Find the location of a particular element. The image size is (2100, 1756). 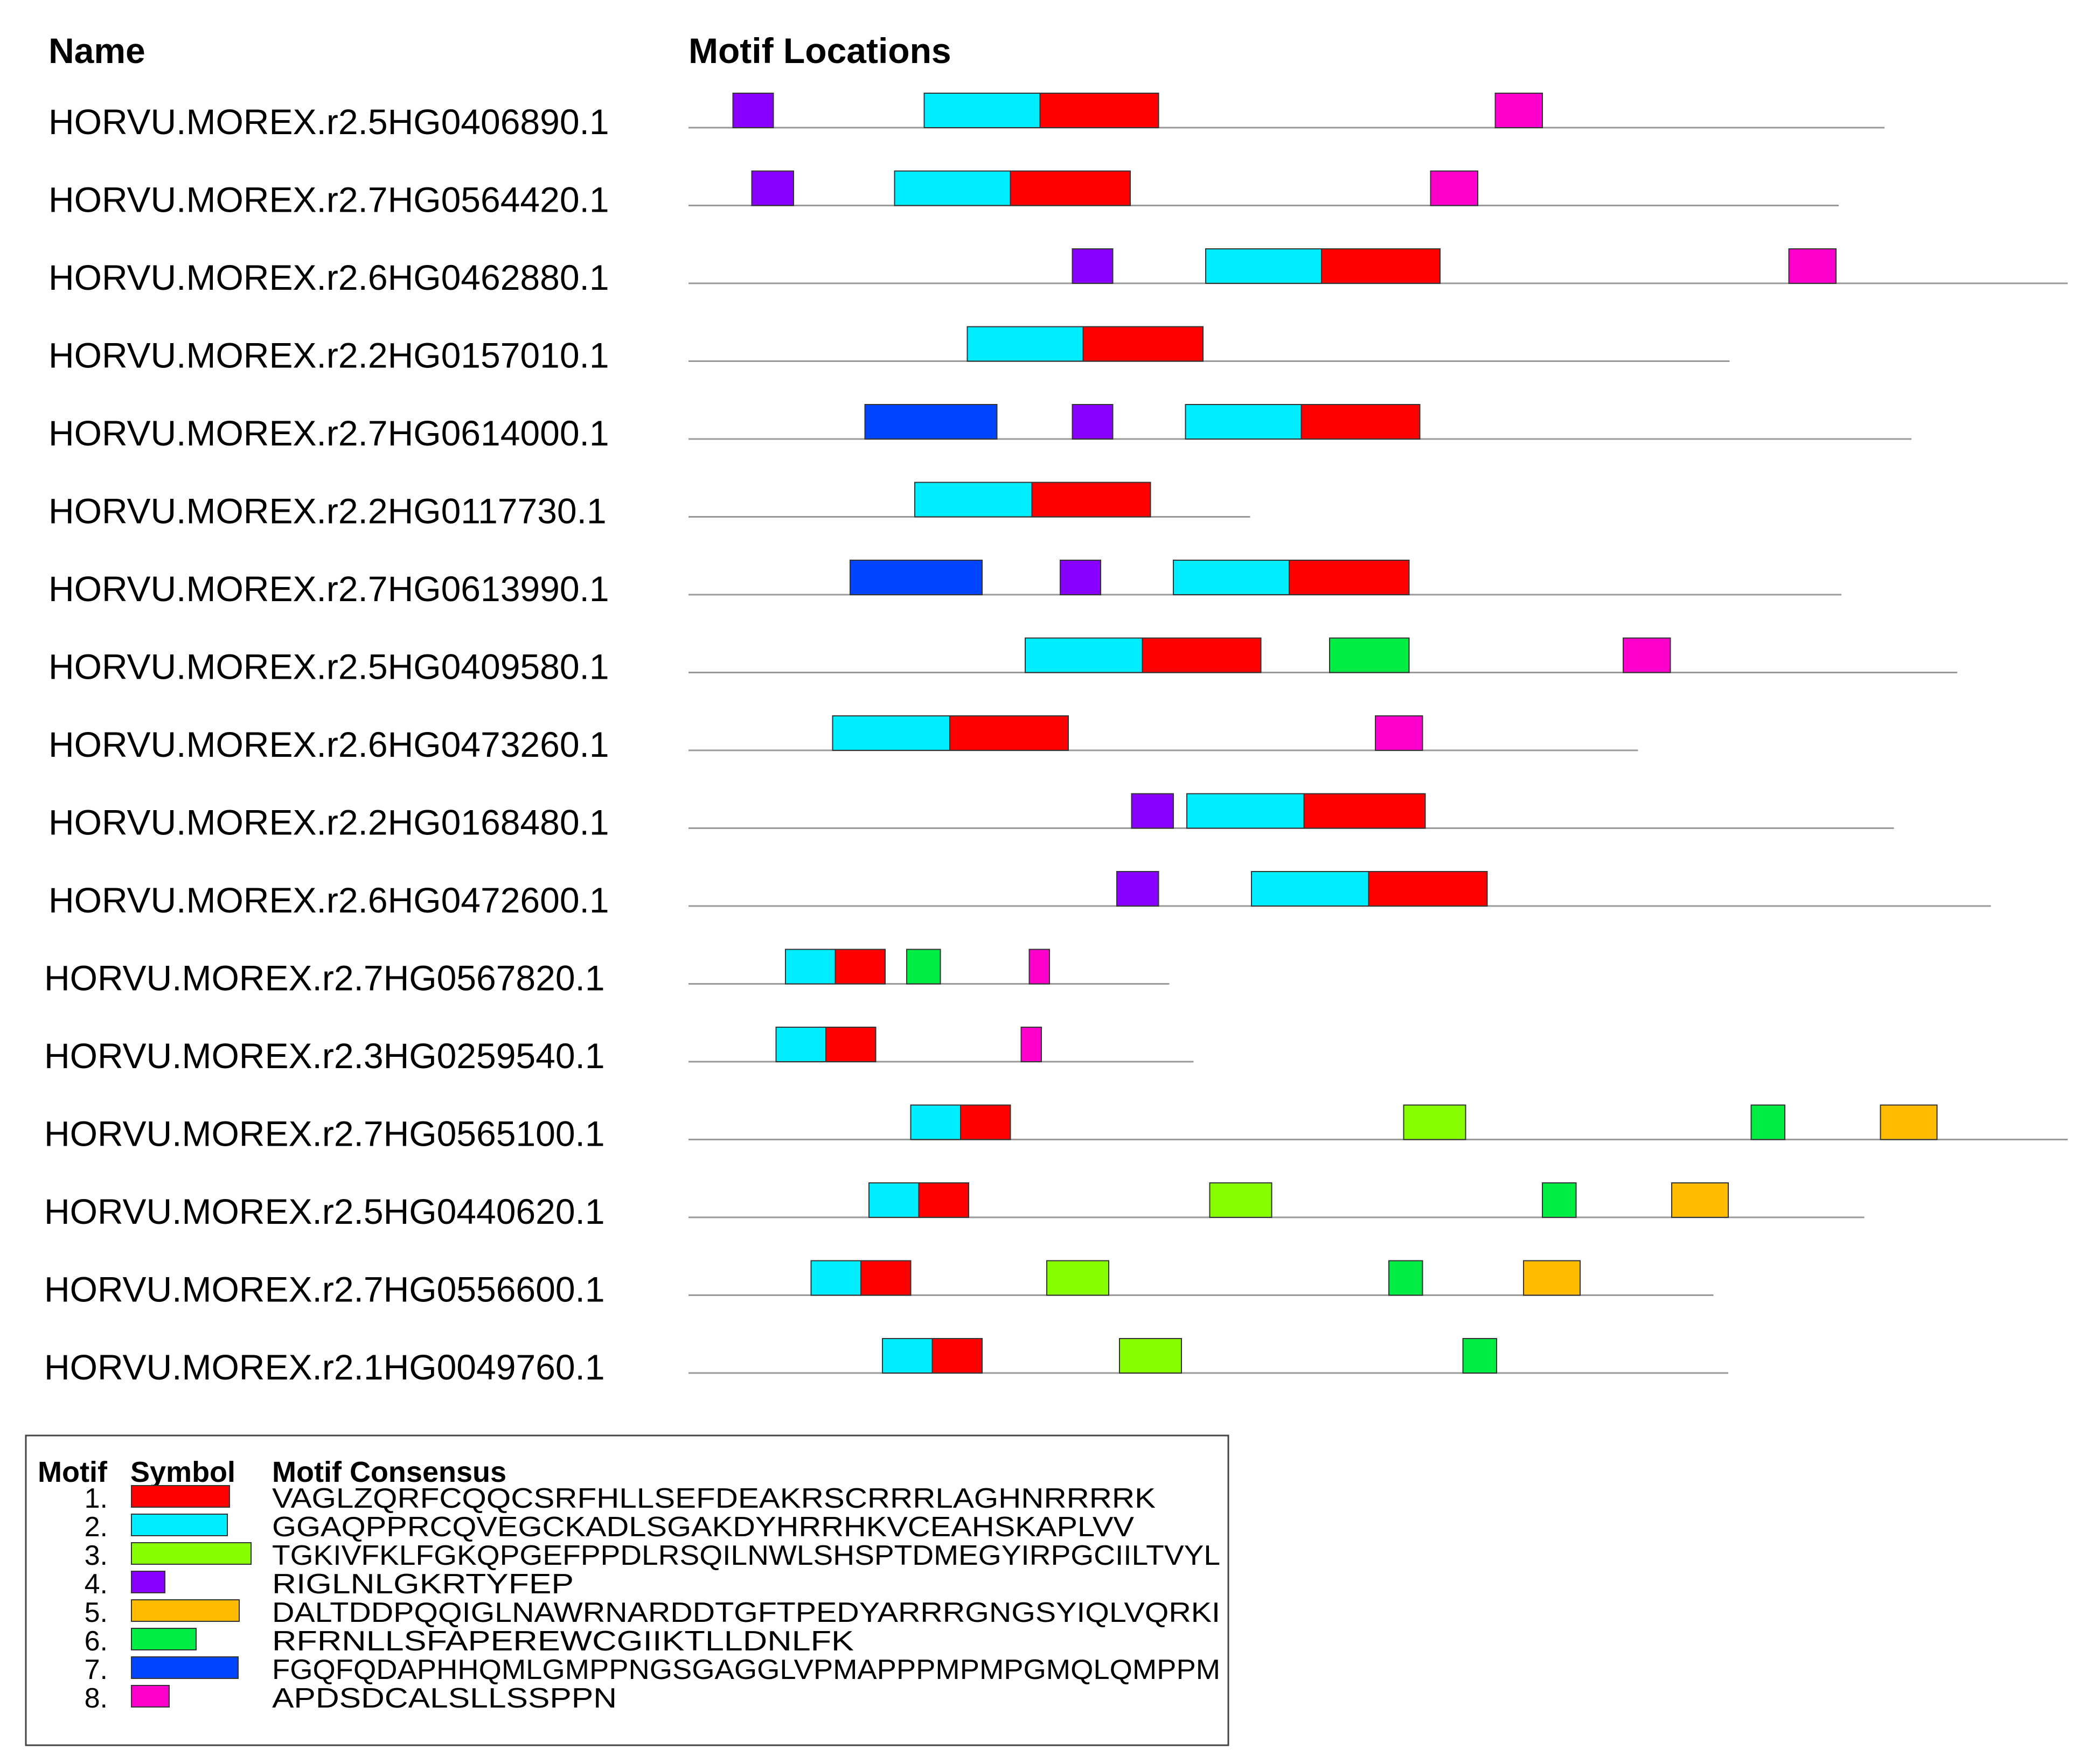

sequence-row: HORVU.MOREX.r2.7HG0556600.1 is located at coordinates (879, 1284).